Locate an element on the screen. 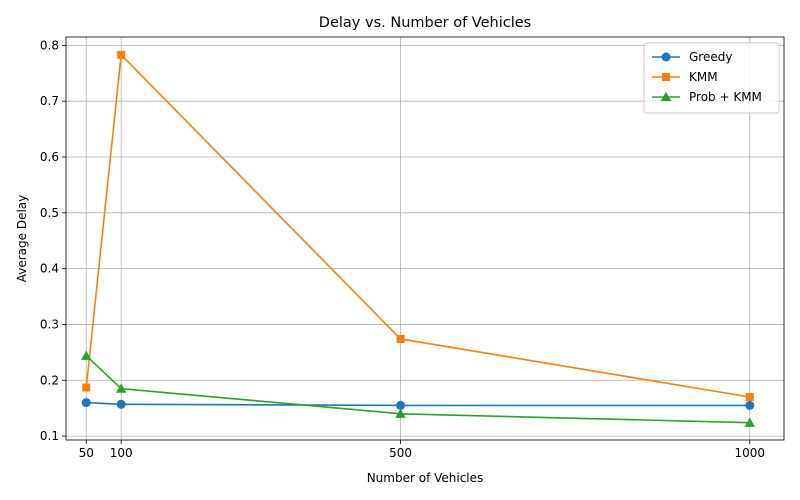 The width and height of the screenshot is (800, 500). y-tick-label: 0.6 is located at coordinates (49, 157).